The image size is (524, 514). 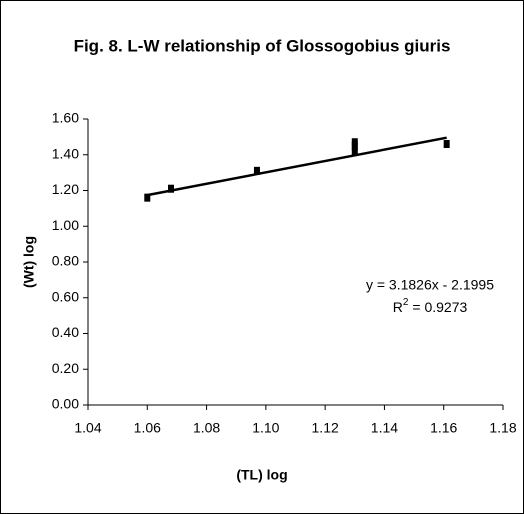 I want to click on x-tick-label: 1.04, so click(x=87, y=428).